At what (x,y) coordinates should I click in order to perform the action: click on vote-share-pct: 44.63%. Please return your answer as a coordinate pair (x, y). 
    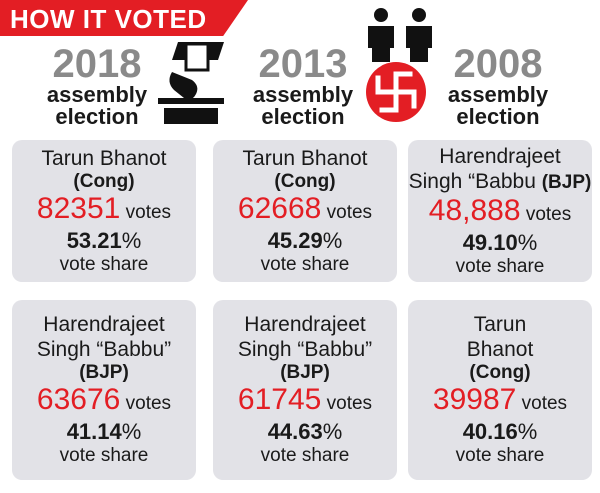
    Looking at the image, I should click on (305, 432).